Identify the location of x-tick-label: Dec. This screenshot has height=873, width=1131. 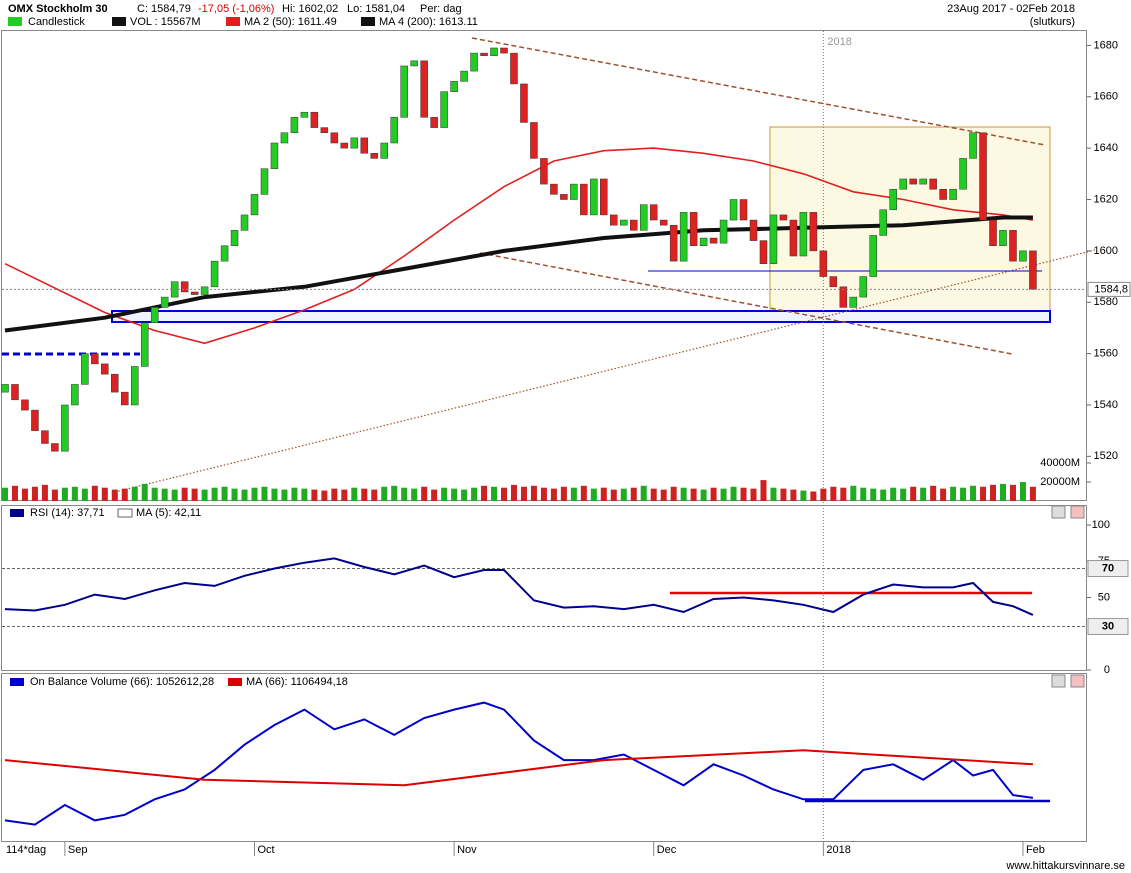
(667, 850).